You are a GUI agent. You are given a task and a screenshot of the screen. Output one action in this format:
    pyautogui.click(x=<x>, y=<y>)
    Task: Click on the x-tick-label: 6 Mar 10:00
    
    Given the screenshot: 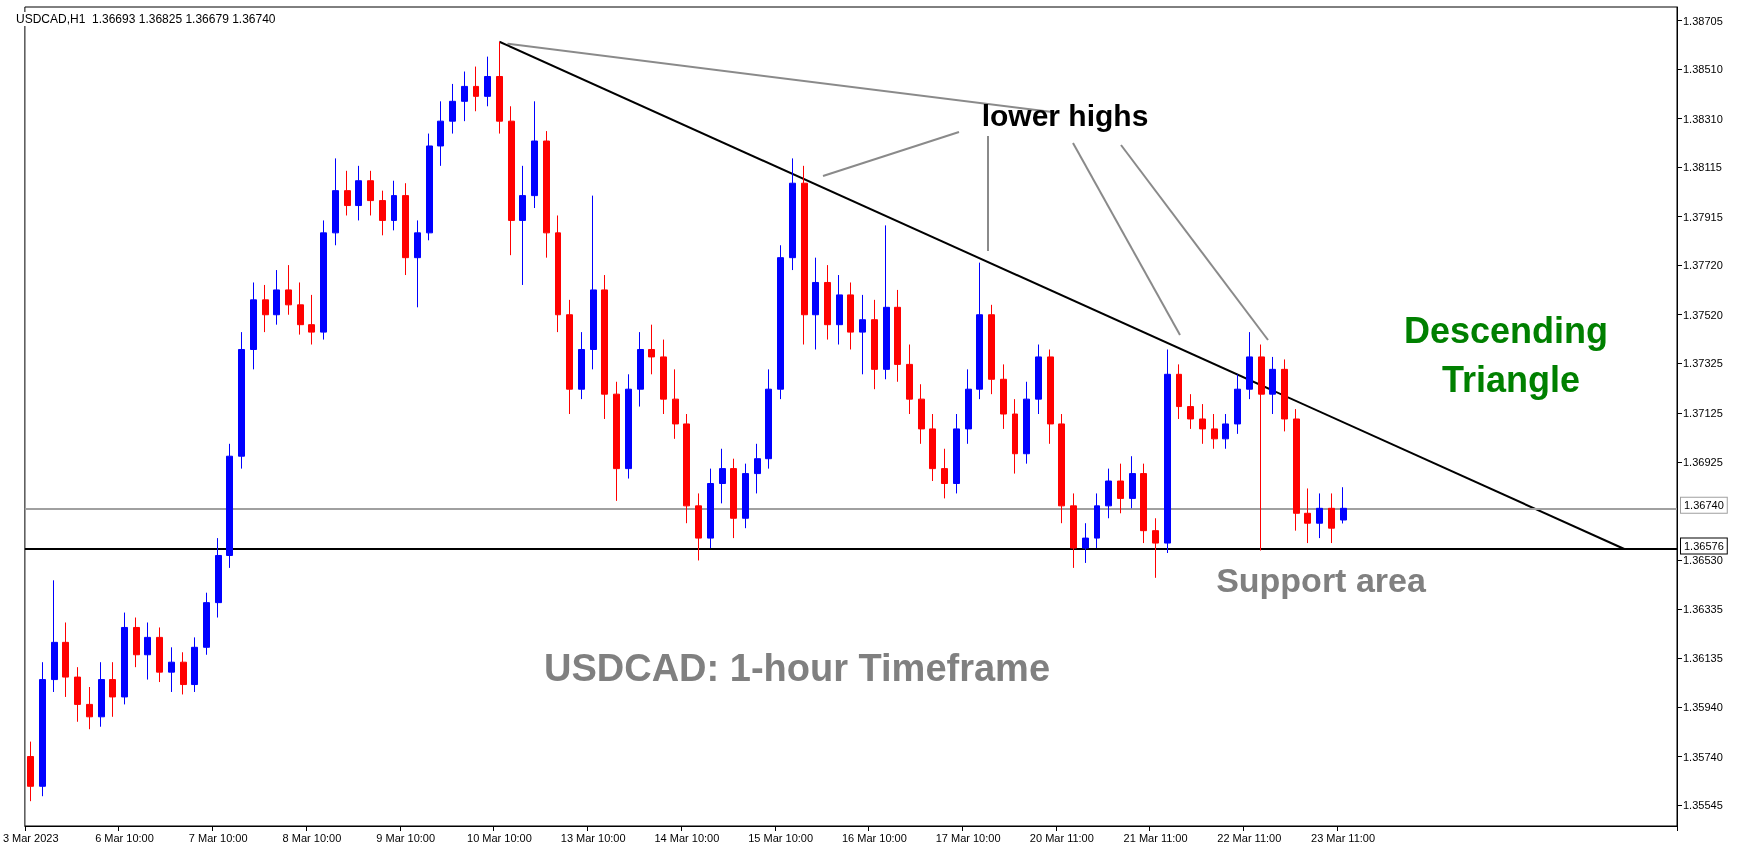 What is the action you would take?
    pyautogui.click(x=124, y=837)
    